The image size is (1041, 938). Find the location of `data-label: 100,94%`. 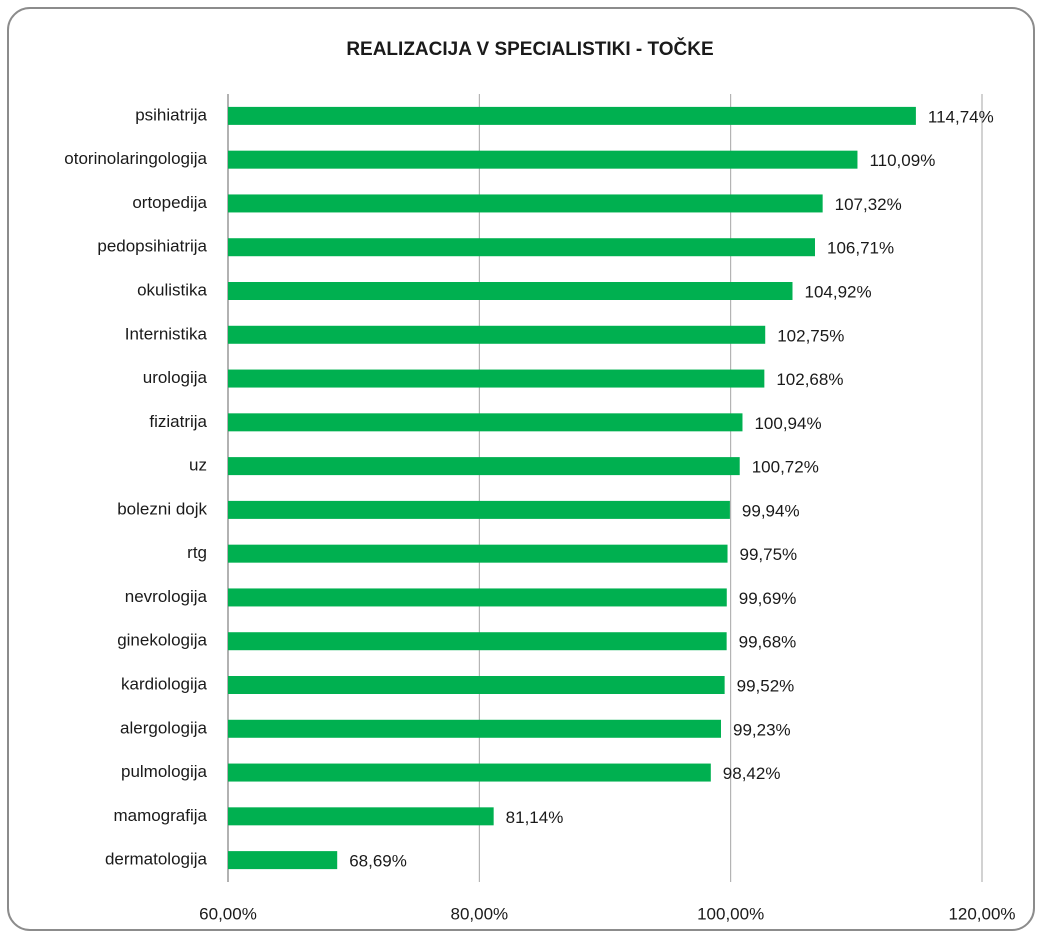

data-label: 100,94% is located at coordinates (787, 423).